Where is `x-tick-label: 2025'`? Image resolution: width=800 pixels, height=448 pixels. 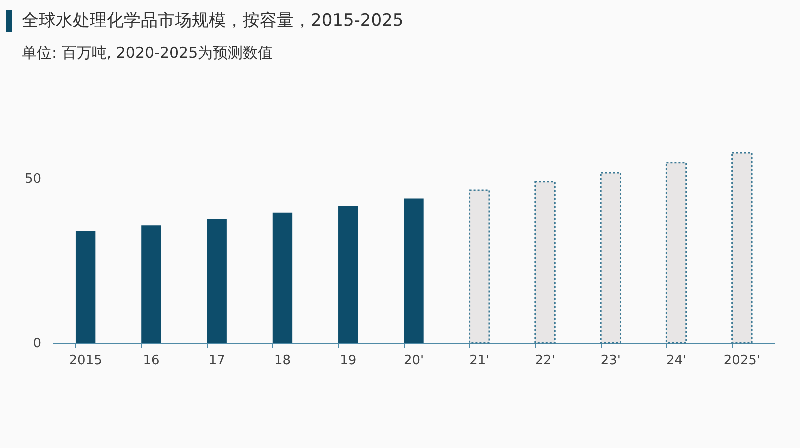 x-tick-label: 2025' is located at coordinates (742, 361).